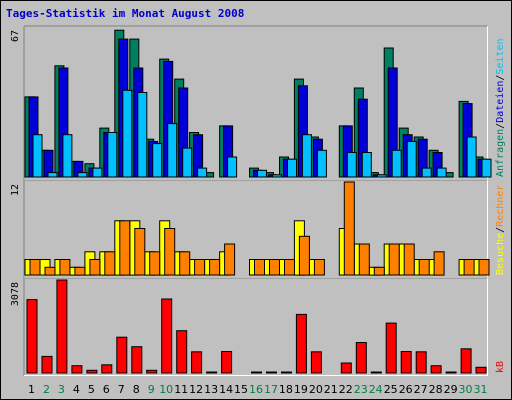  I want to click on legend-entry: kB, so click(500, 367).